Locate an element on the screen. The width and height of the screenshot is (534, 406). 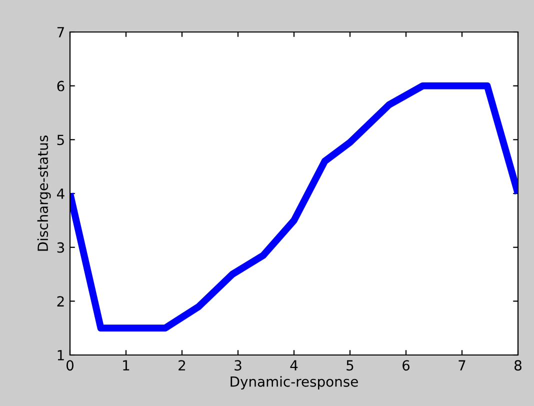
x-tick-label: 8 is located at coordinates (518, 365).